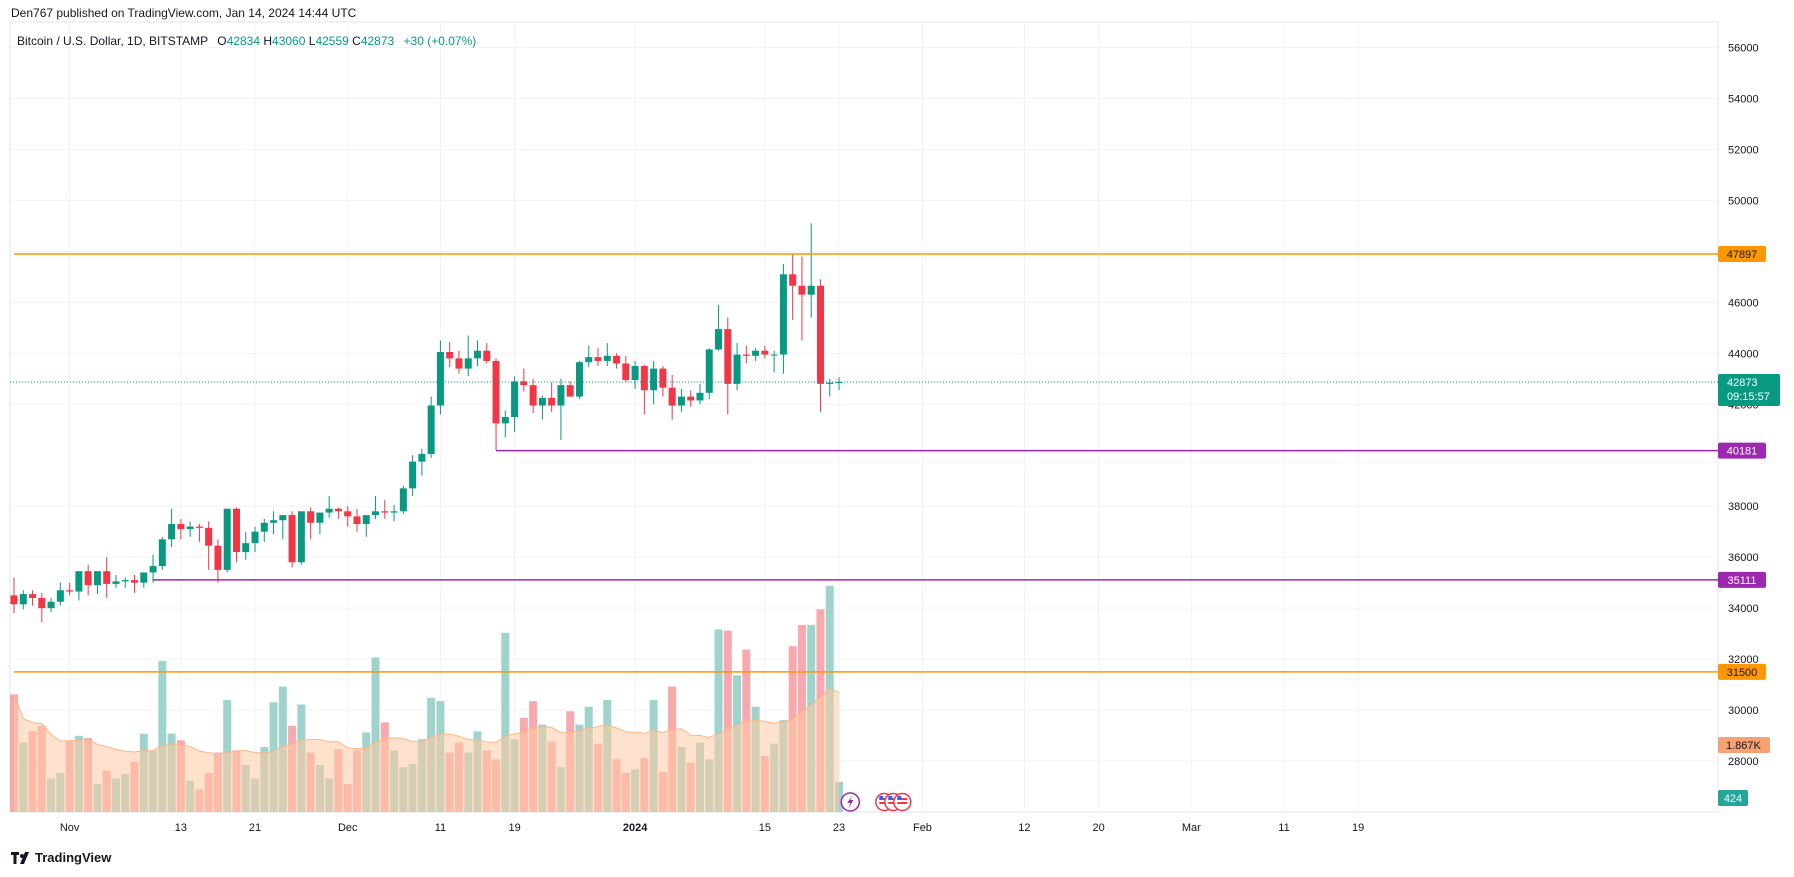 The image size is (1794, 877). What do you see at coordinates (61, 857) in the screenshot?
I see `tradingview-brand: TradingView` at bounding box center [61, 857].